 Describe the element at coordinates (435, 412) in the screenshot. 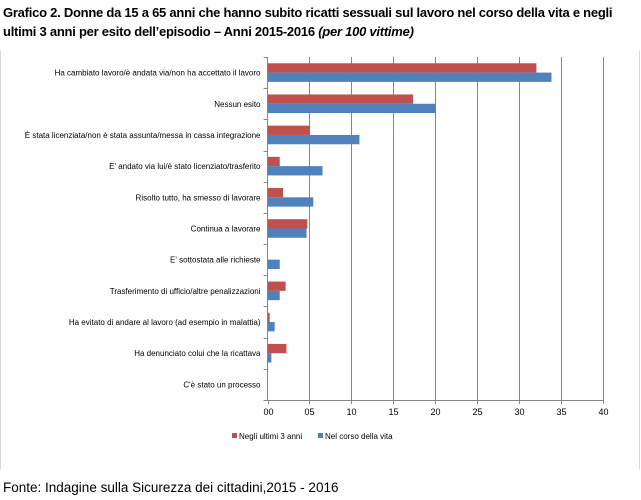

I see `x-tick-label: 20` at that location.